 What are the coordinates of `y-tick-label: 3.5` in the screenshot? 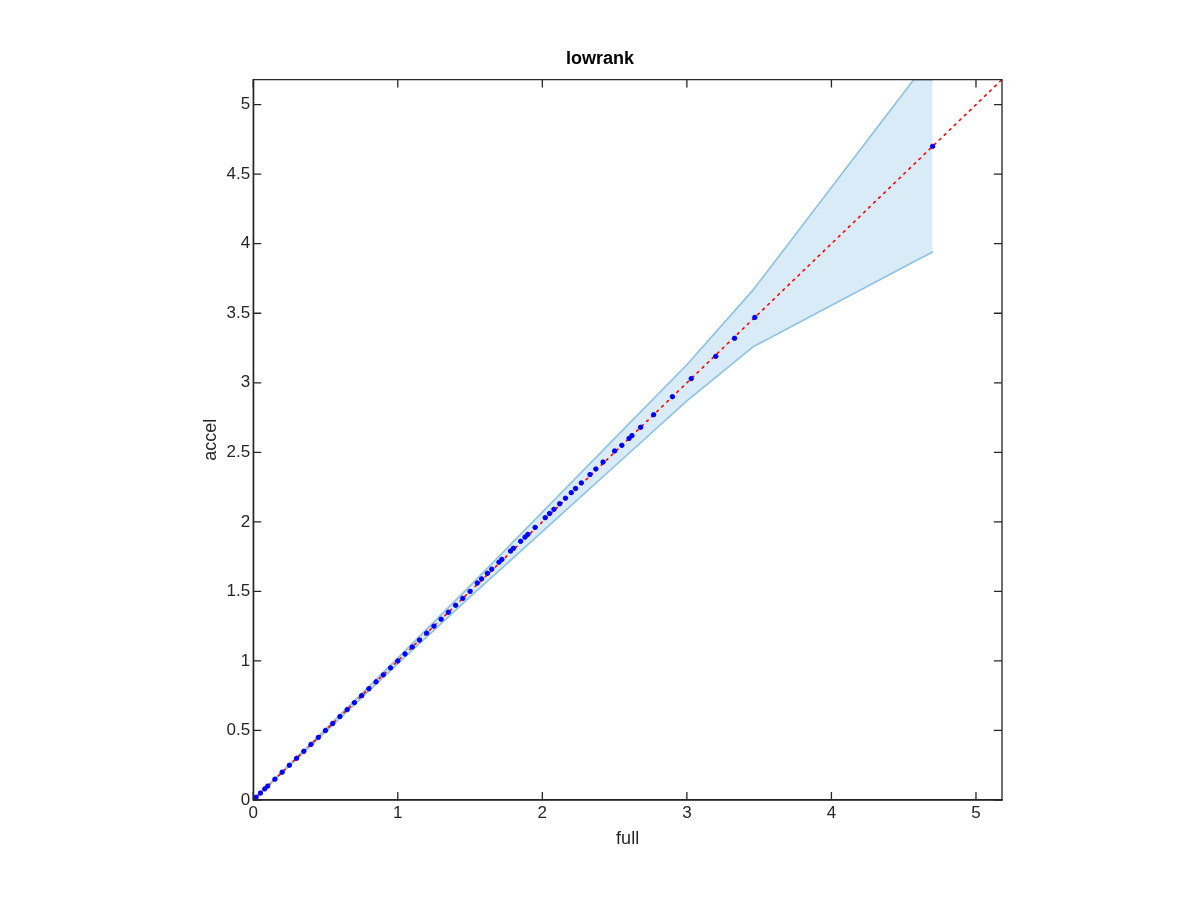 It's located at (238, 312).